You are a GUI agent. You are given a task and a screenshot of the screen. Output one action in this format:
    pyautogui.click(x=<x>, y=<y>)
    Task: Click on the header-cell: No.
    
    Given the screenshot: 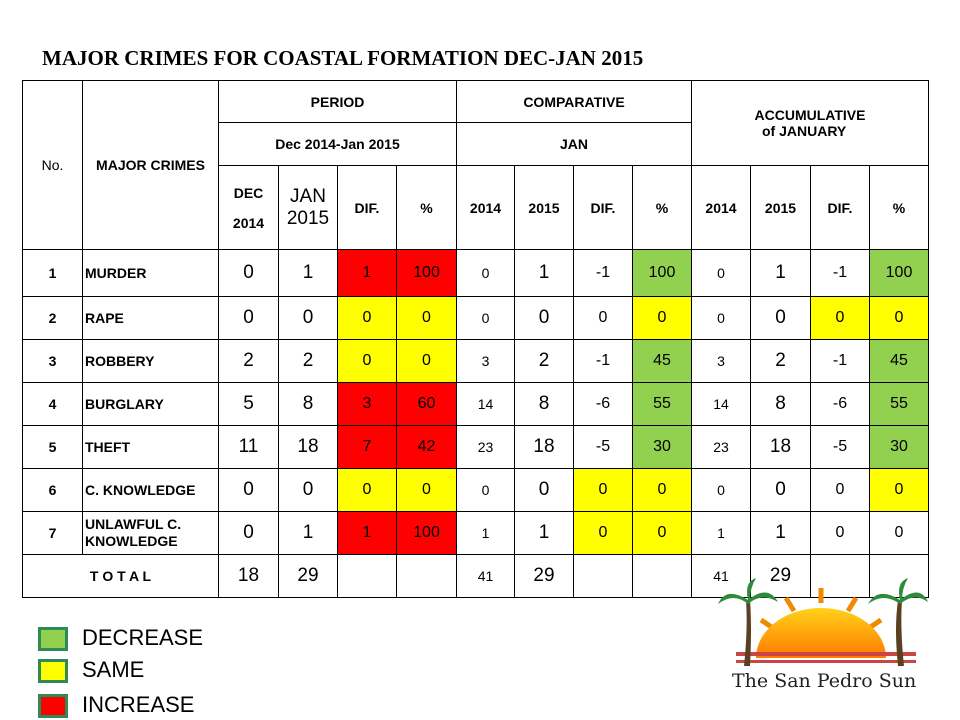 What is the action you would take?
    pyautogui.click(x=52, y=165)
    